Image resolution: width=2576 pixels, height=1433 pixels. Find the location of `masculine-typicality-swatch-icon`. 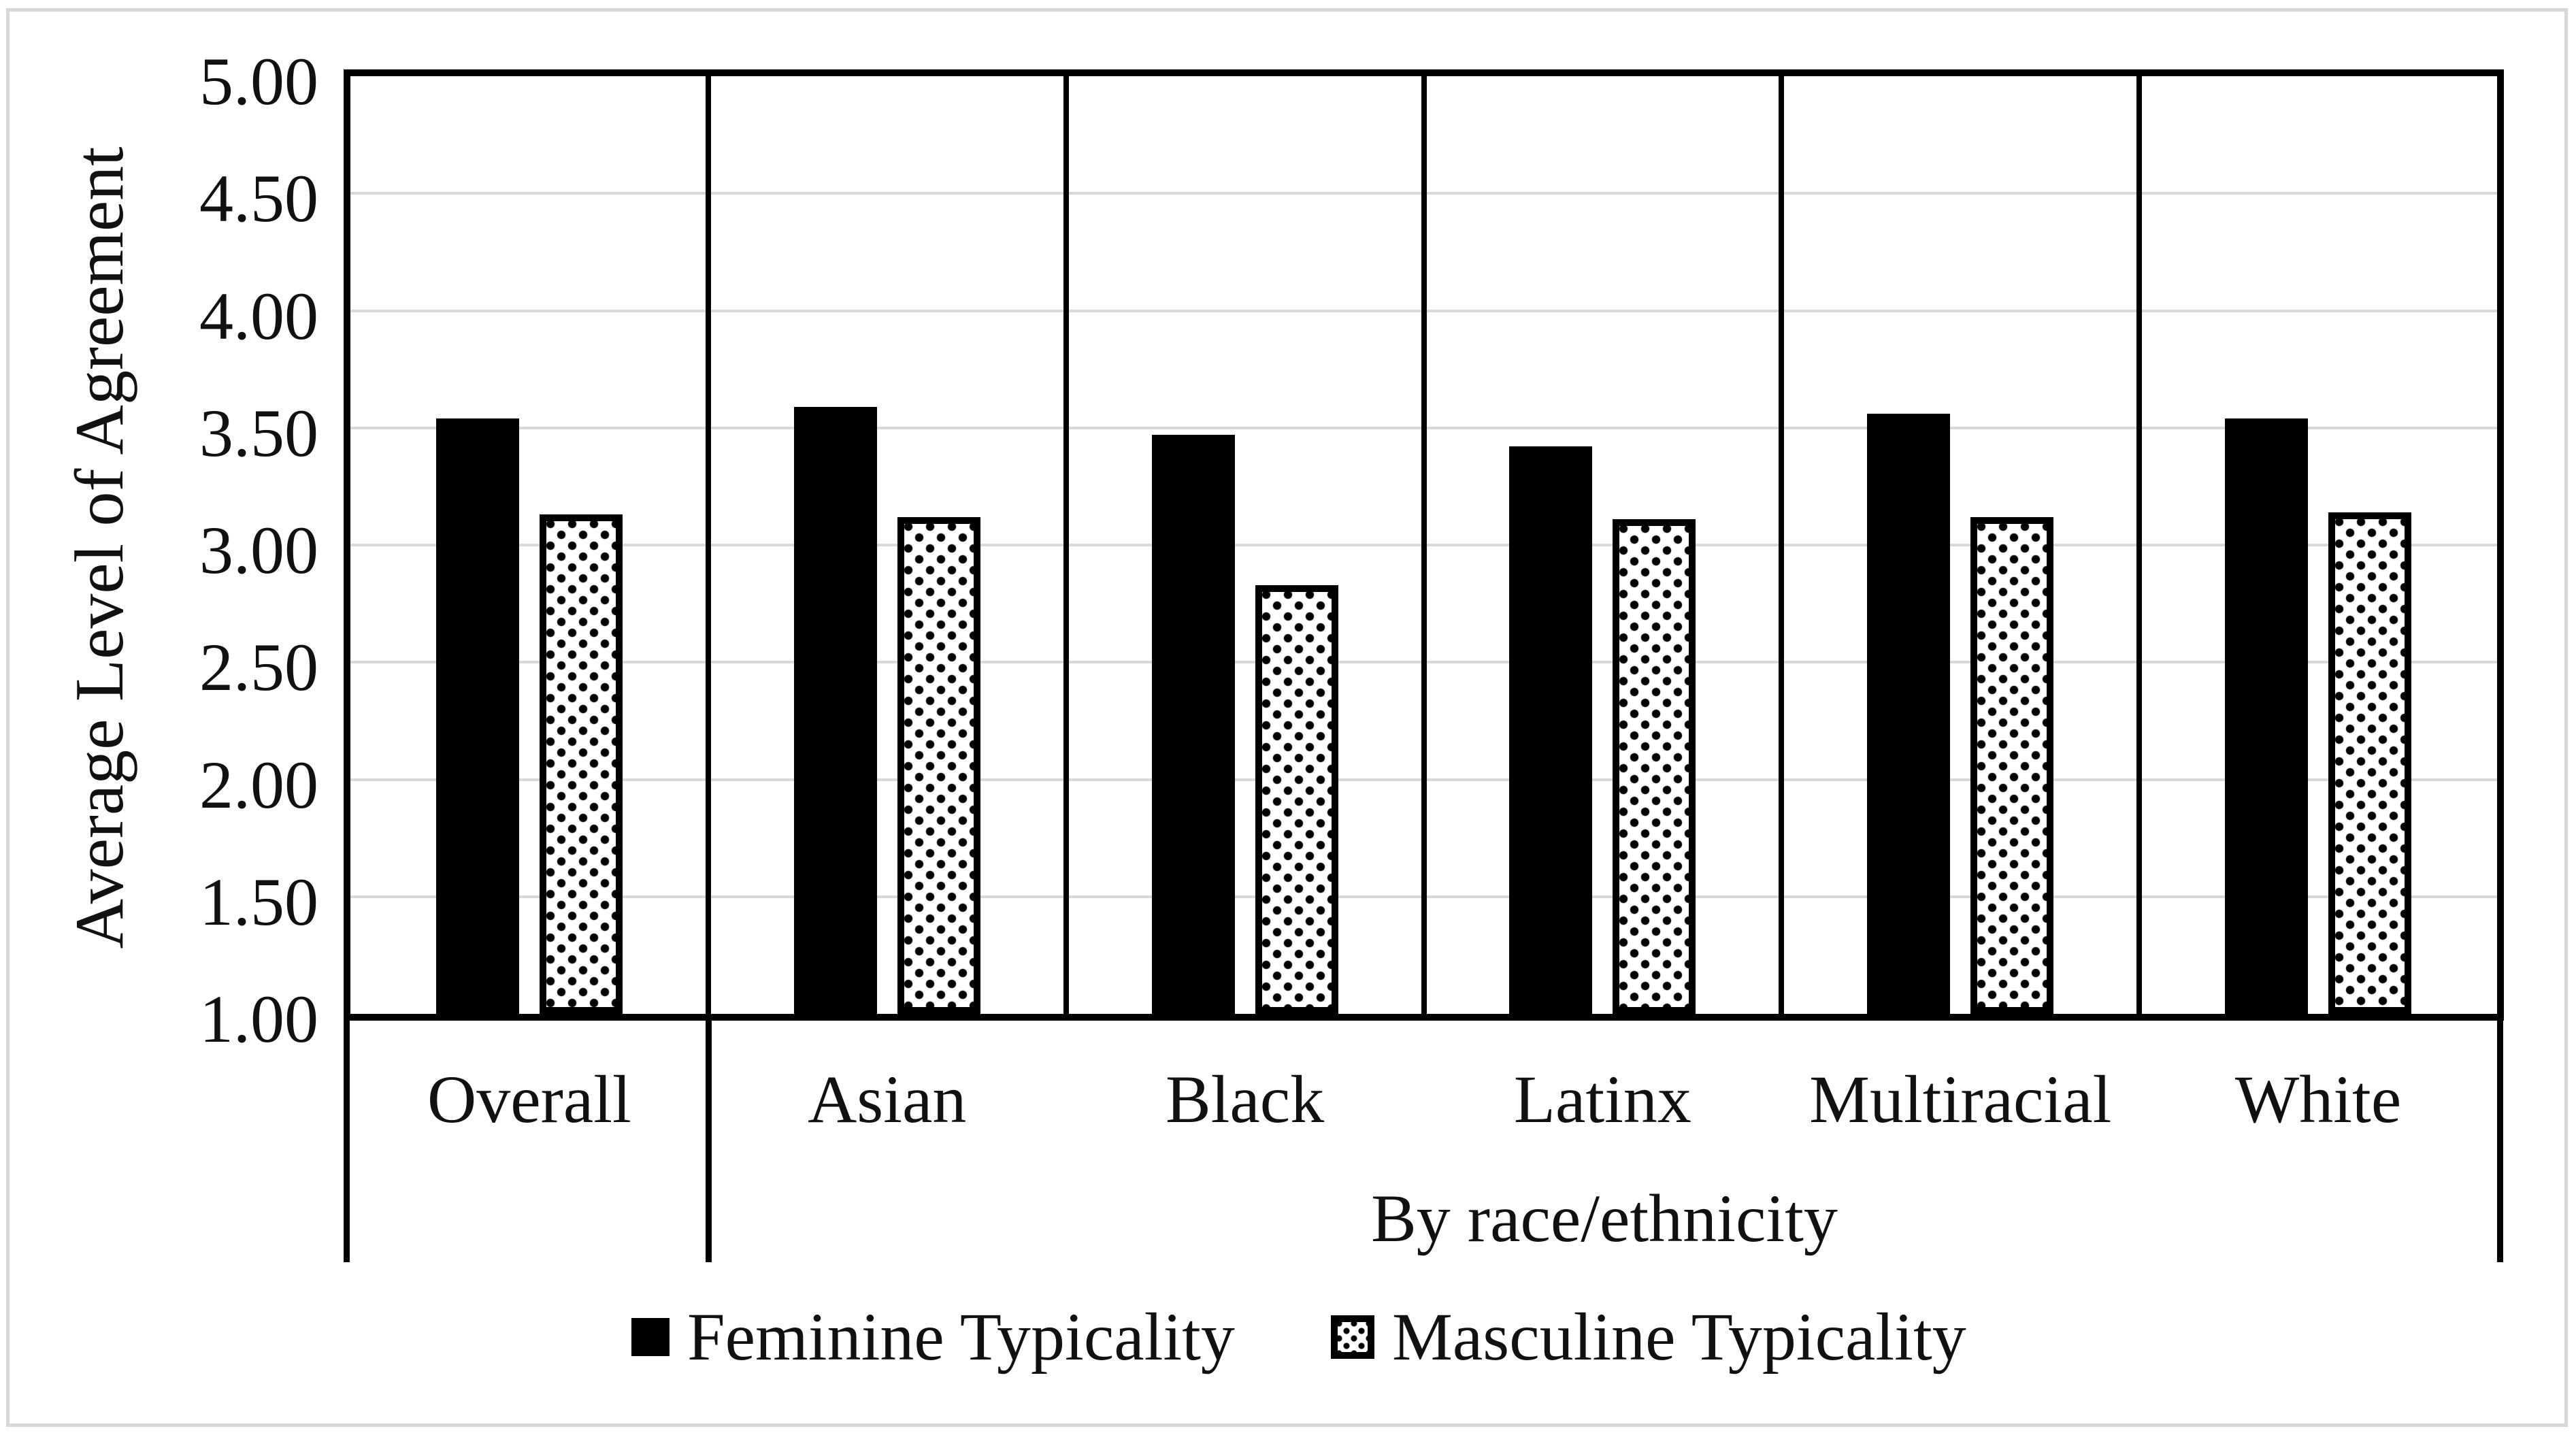

masculine-typicality-swatch-icon is located at coordinates (1352, 1337).